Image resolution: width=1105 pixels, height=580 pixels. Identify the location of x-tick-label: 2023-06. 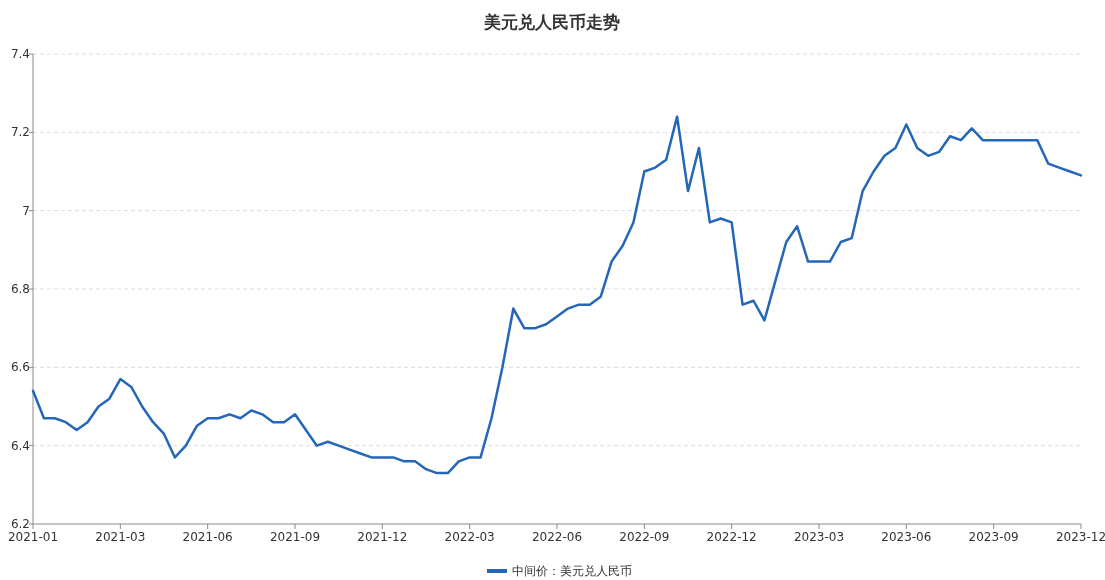
(906, 537).